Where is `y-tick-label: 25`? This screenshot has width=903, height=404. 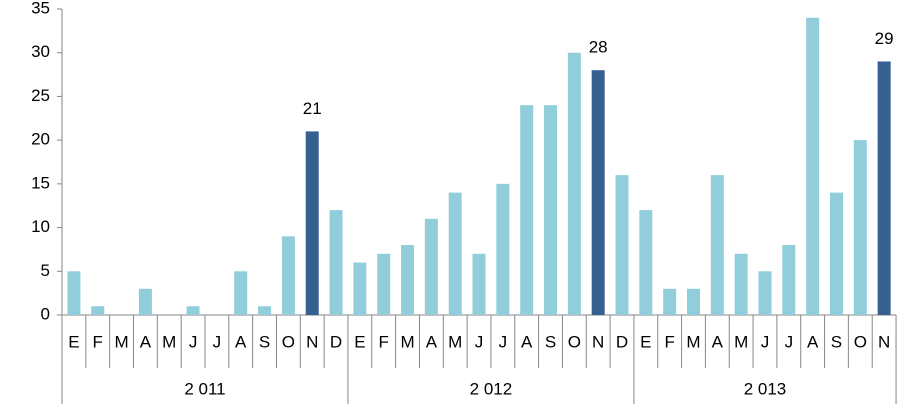
y-tick-label: 25 is located at coordinates (40, 95).